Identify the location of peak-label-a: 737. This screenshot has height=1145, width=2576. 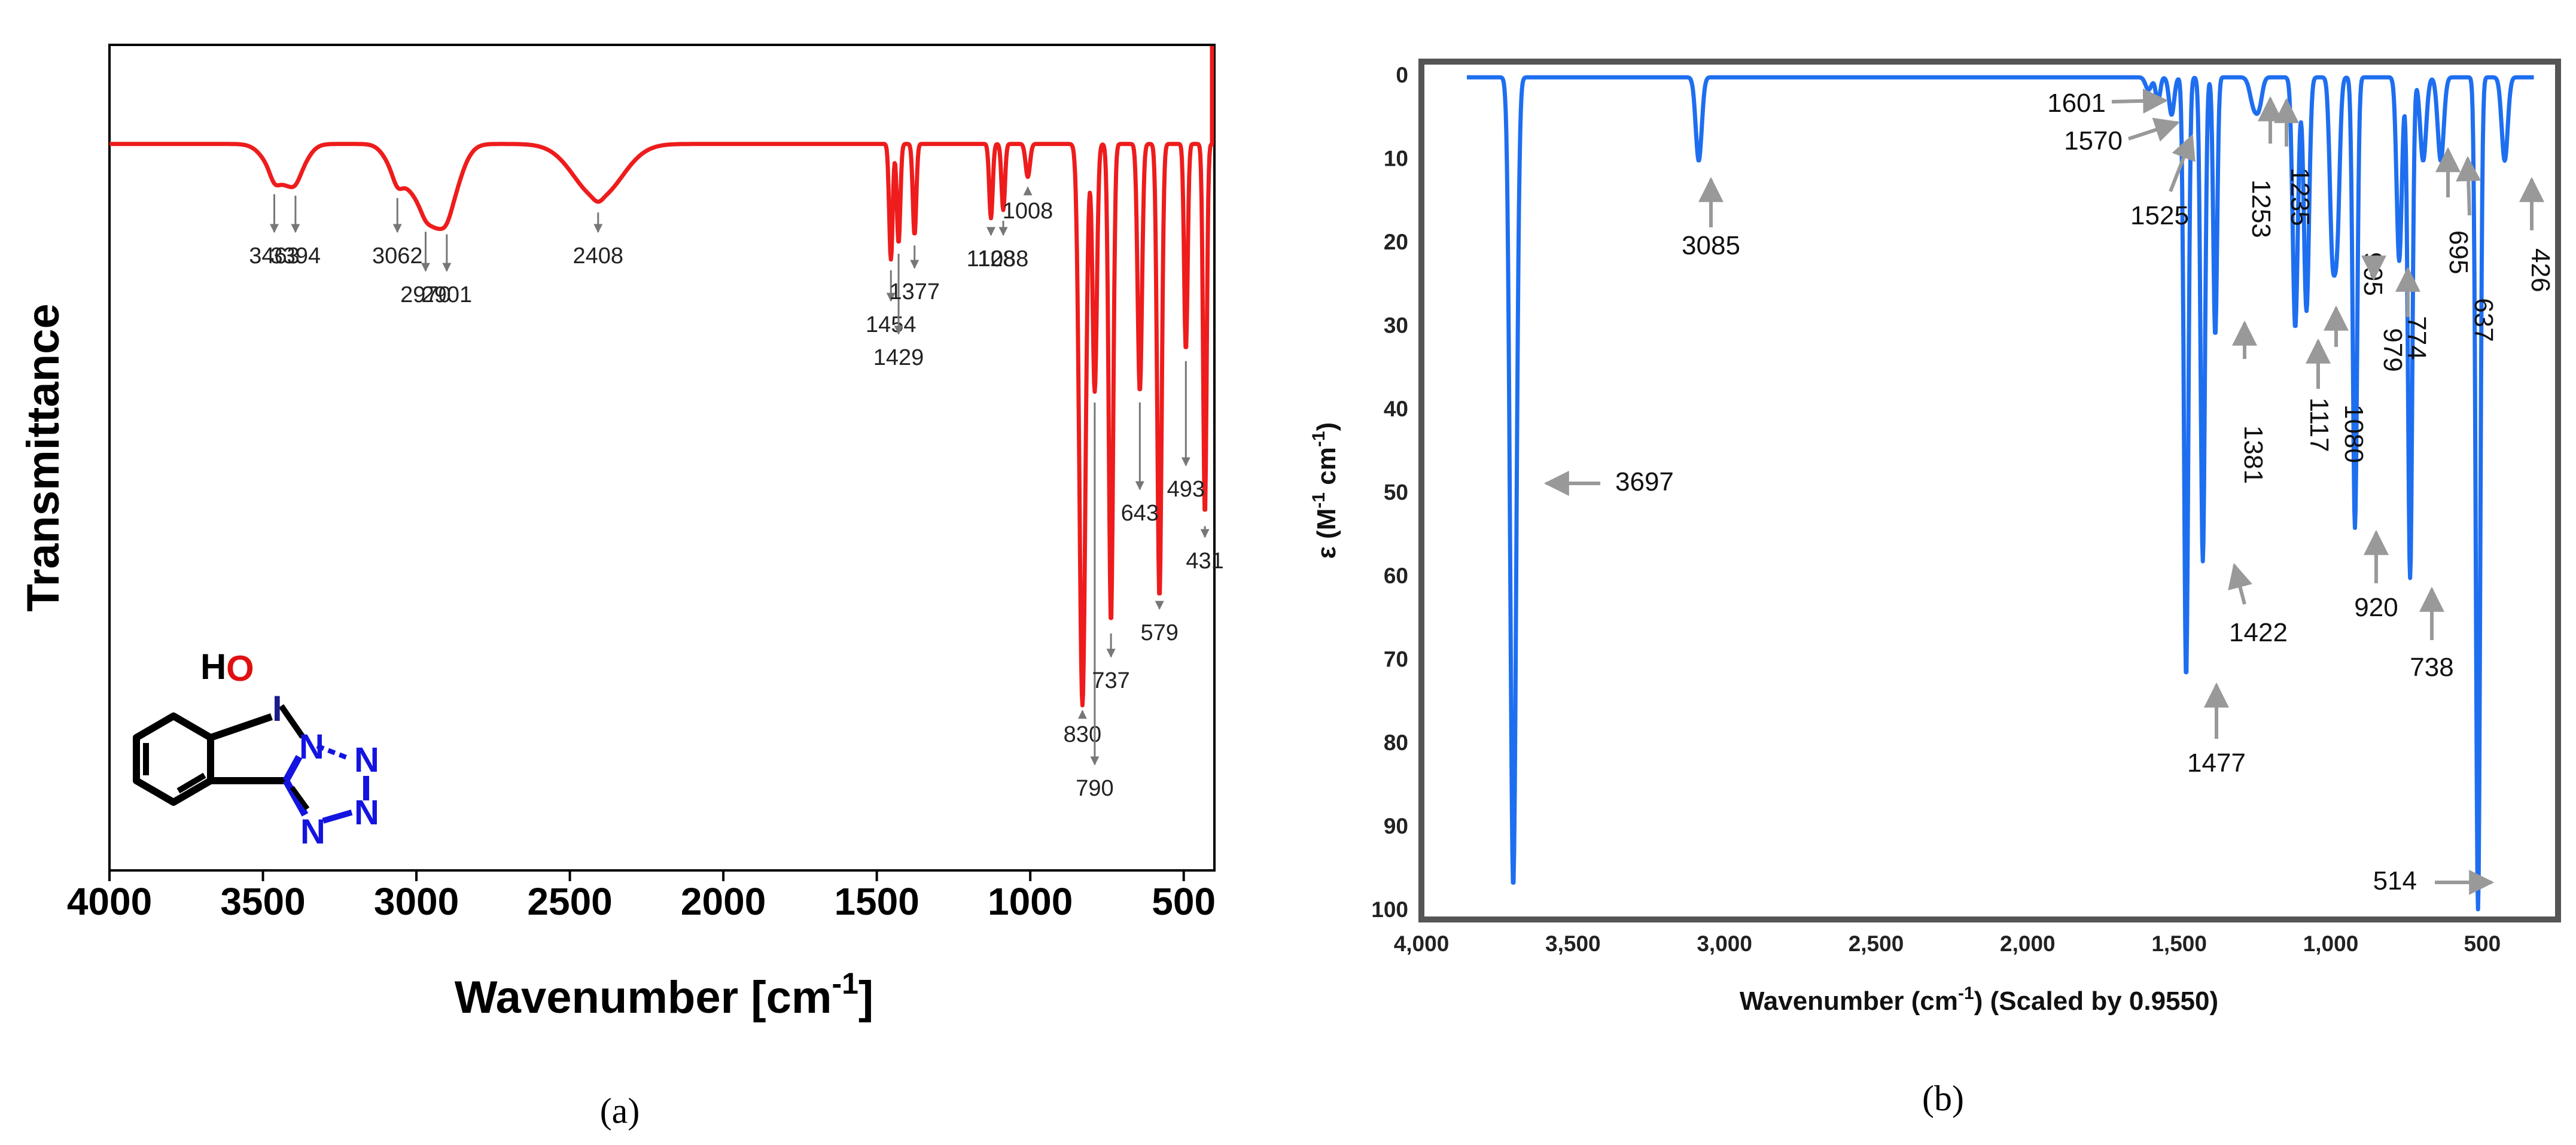
(1110, 680).